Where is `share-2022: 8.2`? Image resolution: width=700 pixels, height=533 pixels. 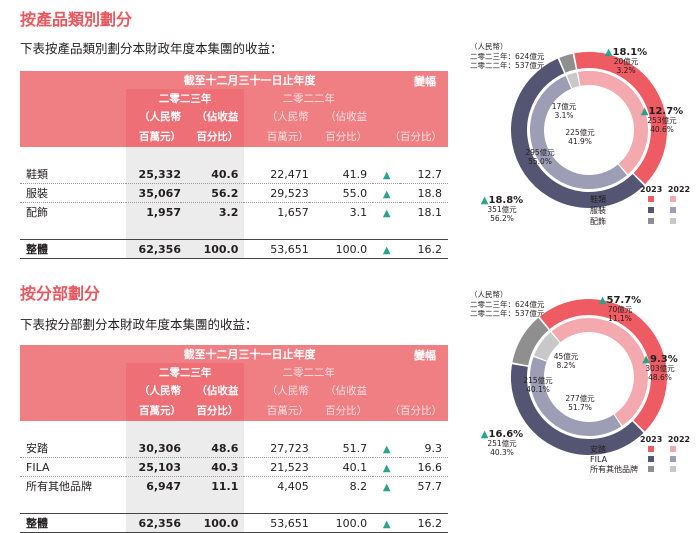
share-2022: 8.2 is located at coordinates (358, 486).